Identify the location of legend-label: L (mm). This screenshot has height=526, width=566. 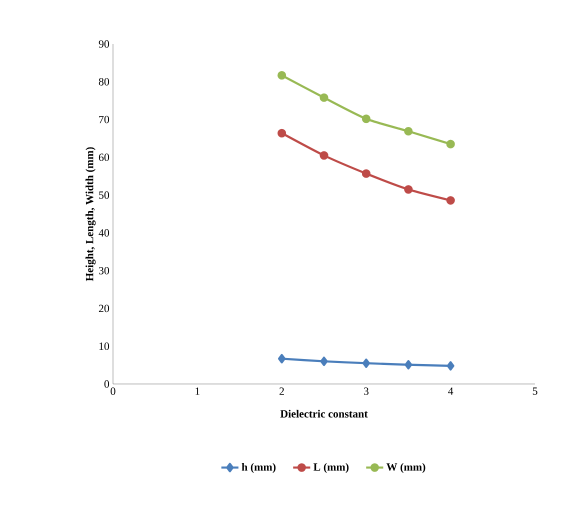
(331, 468).